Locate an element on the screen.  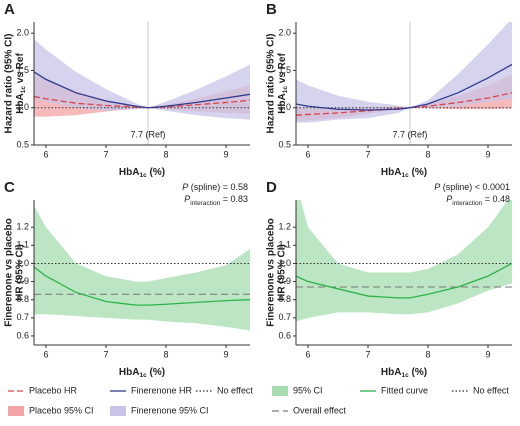
annotation: P (spline) = 0.58 is located at coordinates (215, 187).